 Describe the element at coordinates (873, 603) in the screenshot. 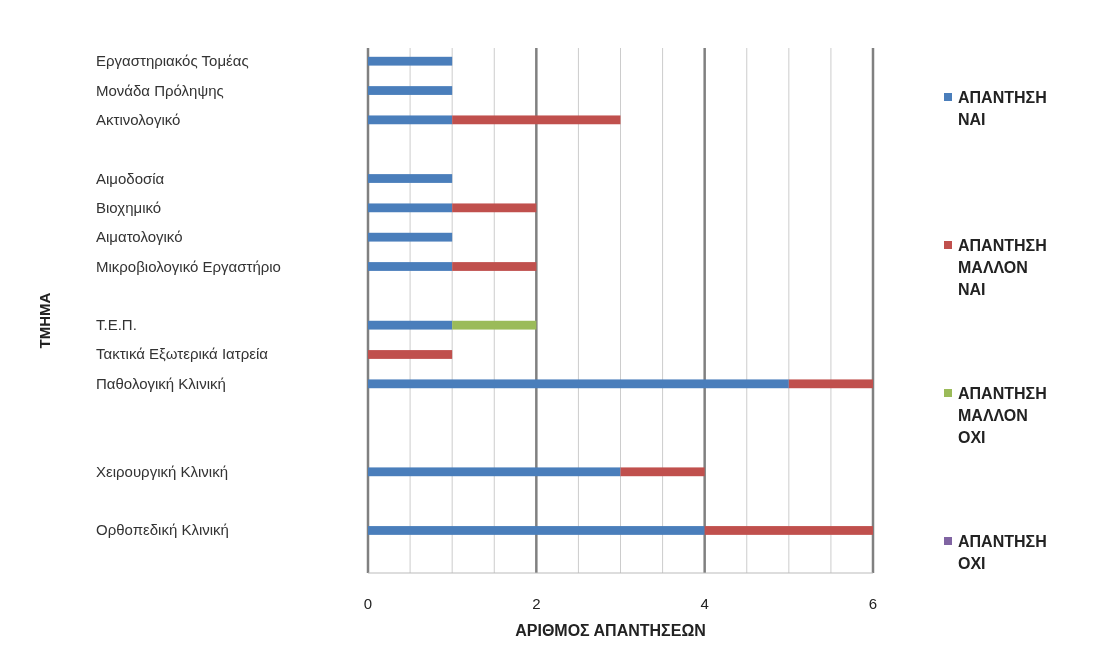

I see `x-tick-label: 6` at that location.